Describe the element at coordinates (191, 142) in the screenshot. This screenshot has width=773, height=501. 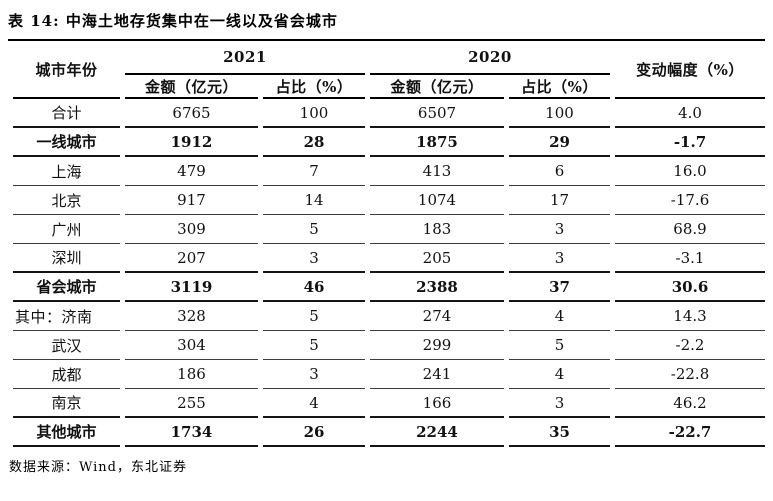
I see `cell-amount-2021: 1912` at that location.